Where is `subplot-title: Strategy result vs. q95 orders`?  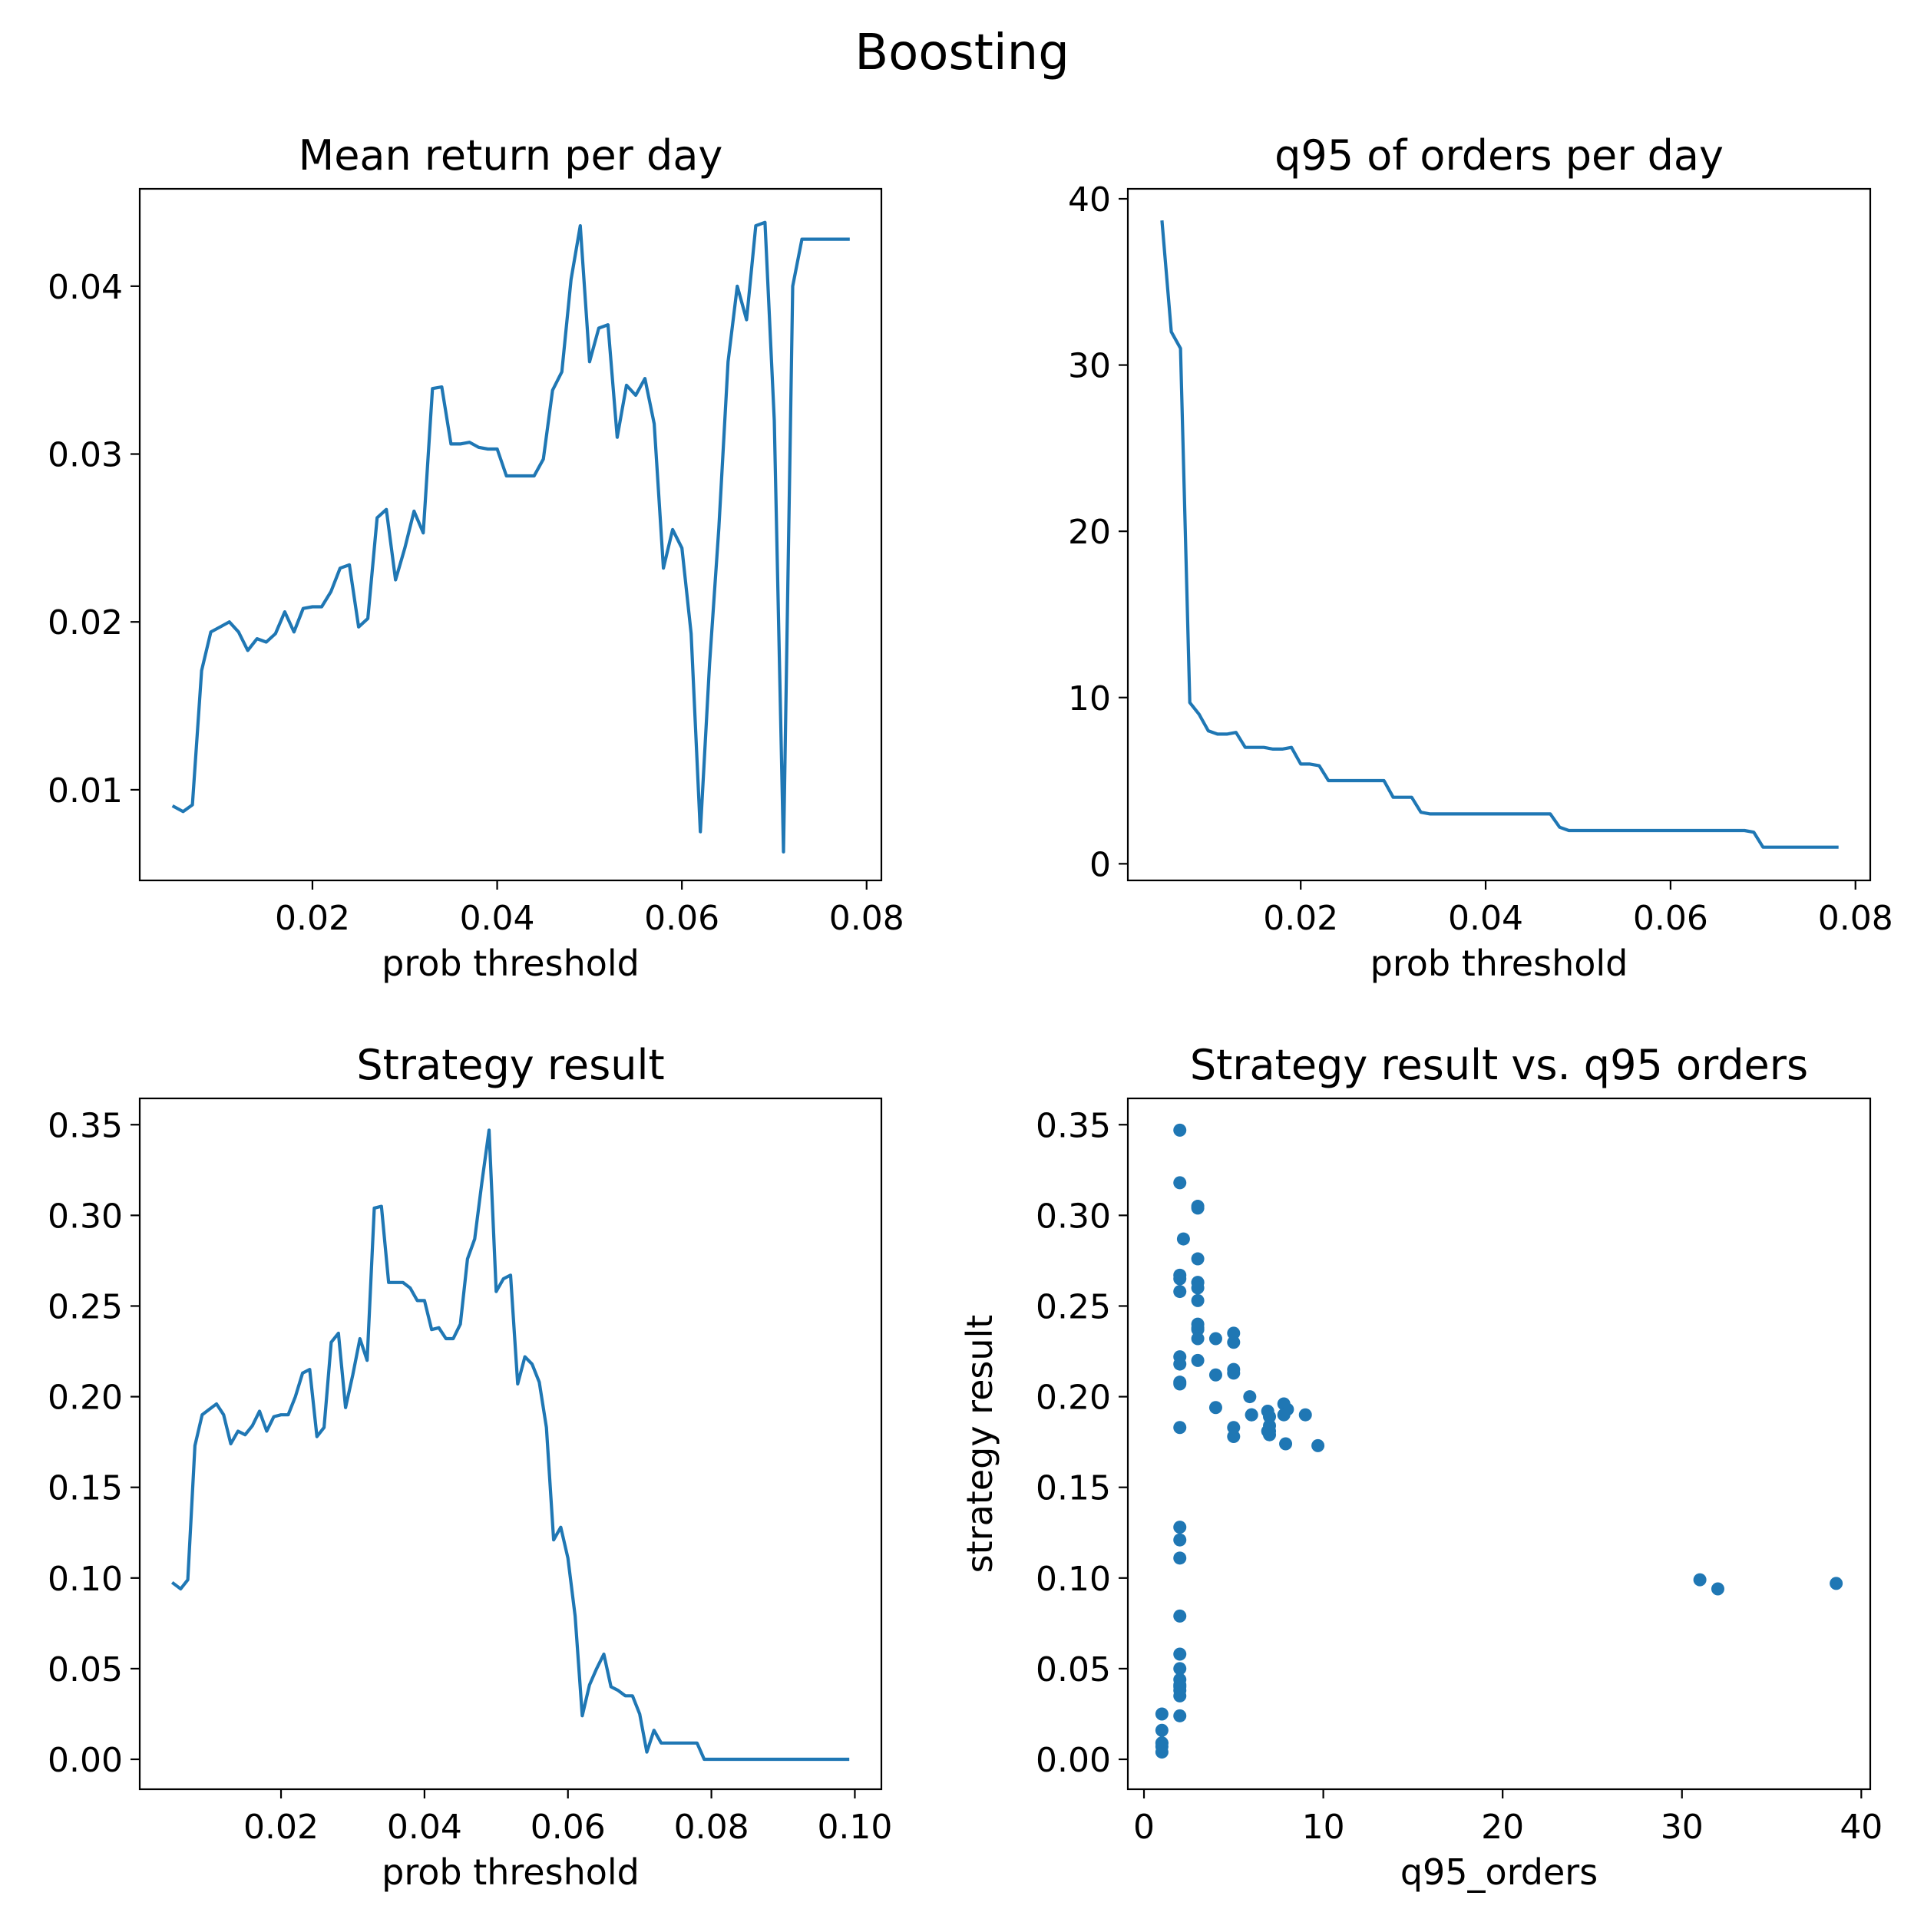
subplot-title: Strategy result vs. q95 orders is located at coordinates (1499, 1065).